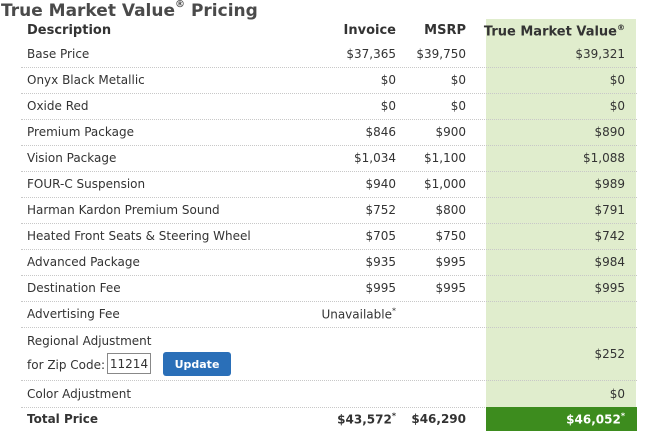 This screenshot has height=434, width=661. Describe the element at coordinates (66, 365) in the screenshot. I see `zip-code-label: for Zip Code:` at that location.